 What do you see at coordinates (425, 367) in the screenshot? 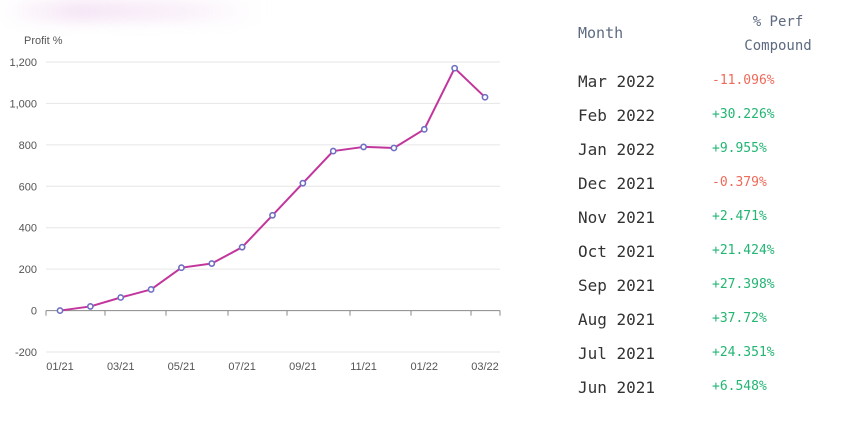
I see `x-tick-label: 01/22` at bounding box center [425, 367].